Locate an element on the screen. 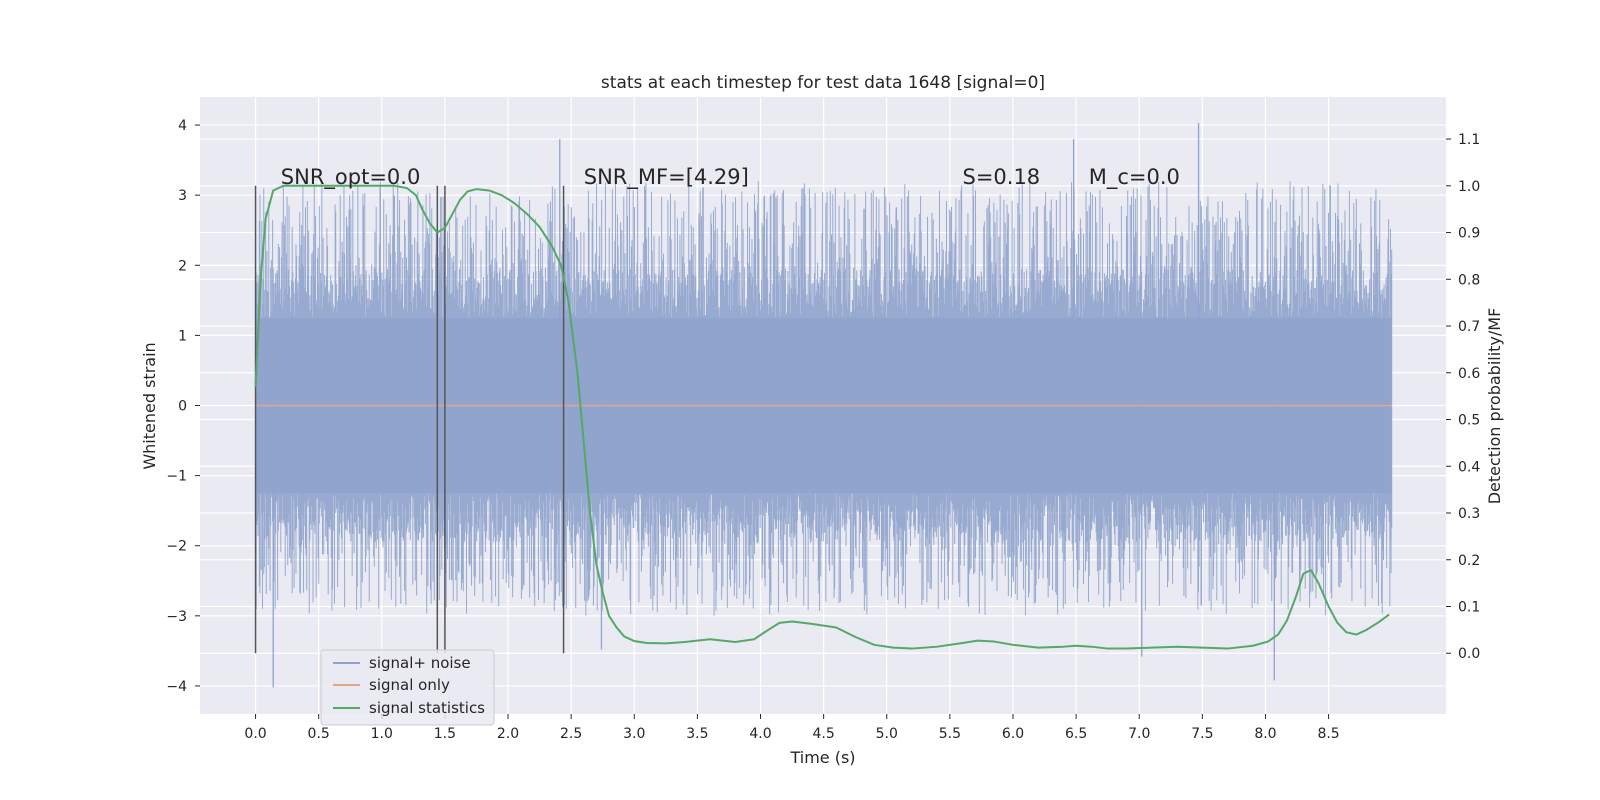  x-tick-label: 6.0 is located at coordinates (1013, 734).